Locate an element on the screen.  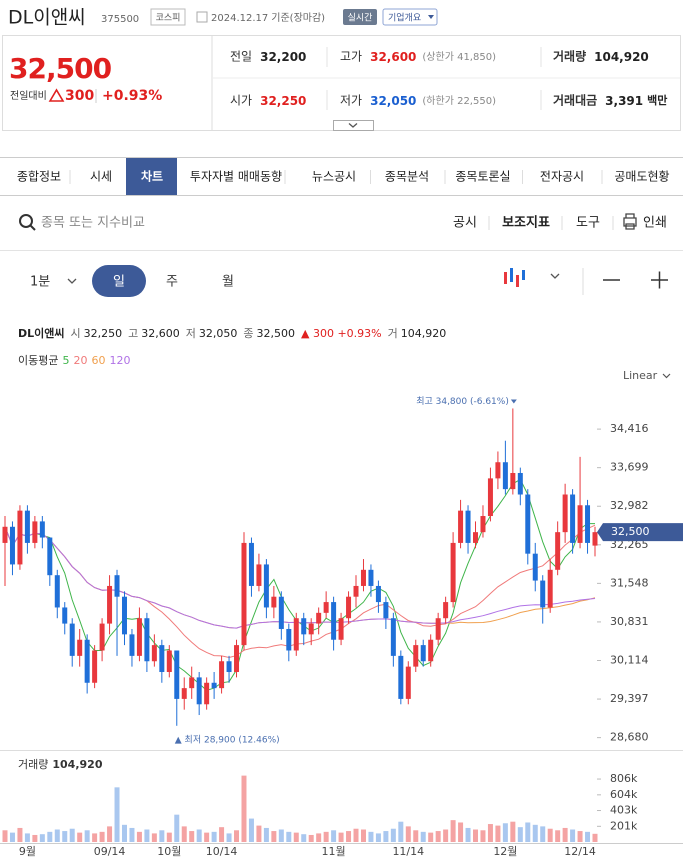
x-tick-label: 09/14 is located at coordinates (110, 851).